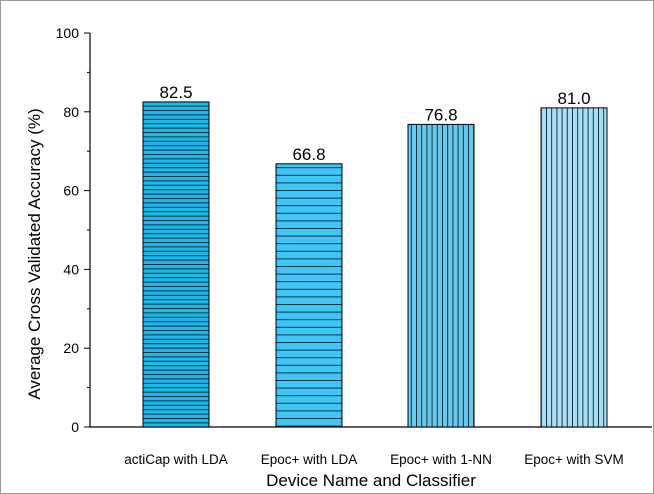 The image size is (654, 494). I want to click on x-tick-label-2: Epoc+ with LDA, so click(309, 459).